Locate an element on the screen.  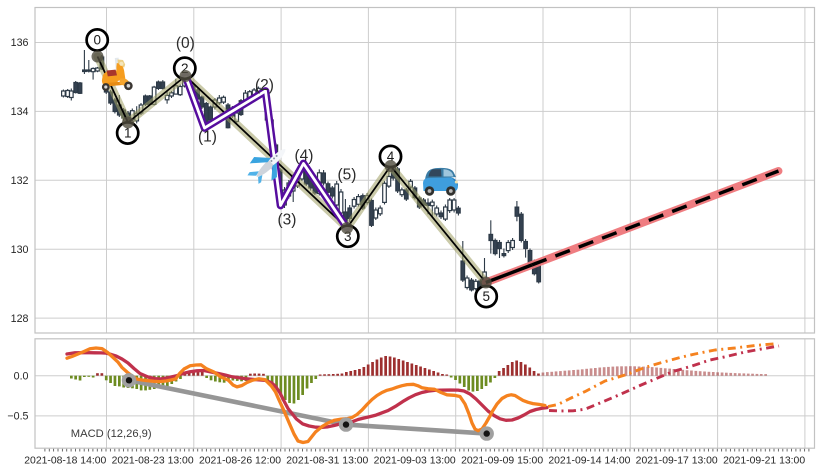
svg-text: 128 is located at coordinates (20, 319).